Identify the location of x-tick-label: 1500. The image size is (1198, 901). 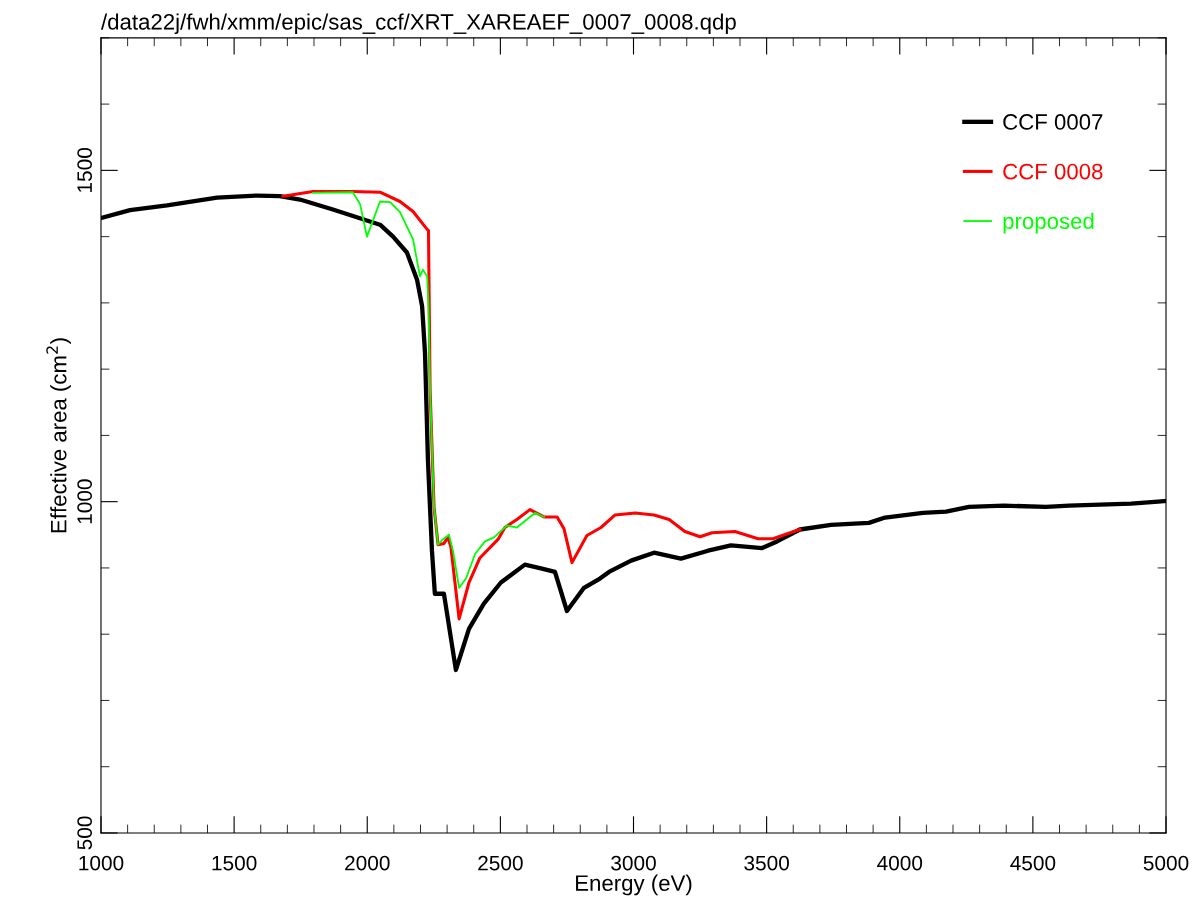
(234, 863).